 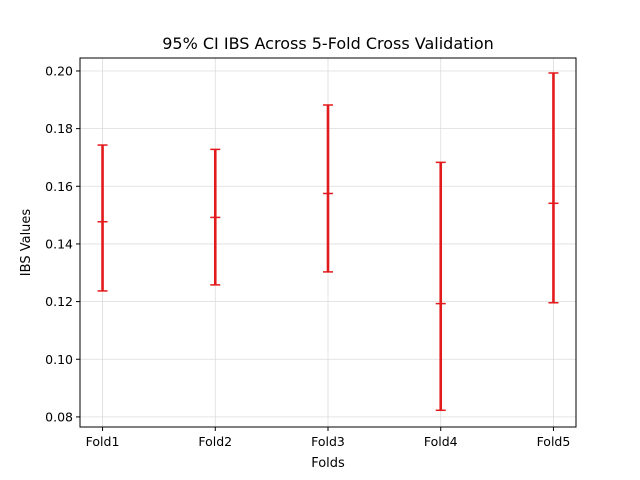 I want to click on x-tick-label: Fold5, so click(x=554, y=441).